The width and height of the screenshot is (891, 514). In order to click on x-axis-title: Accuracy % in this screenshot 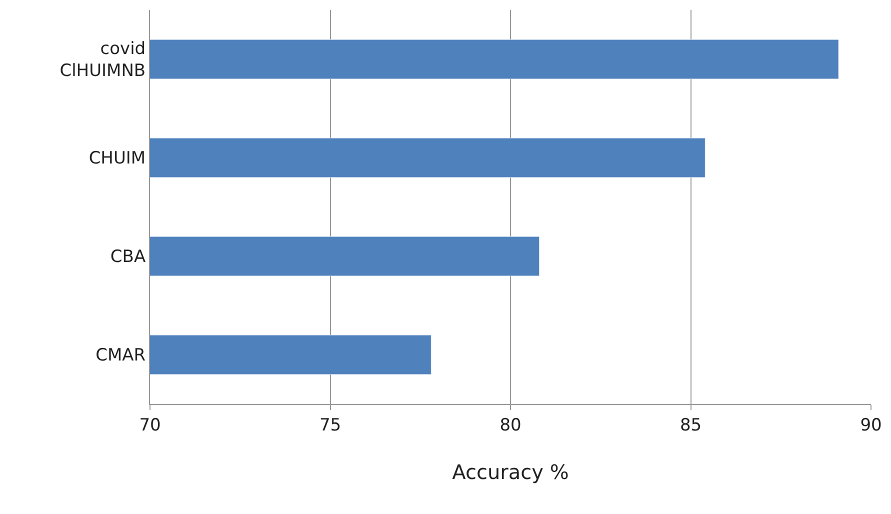, I will do `click(510, 472)`.